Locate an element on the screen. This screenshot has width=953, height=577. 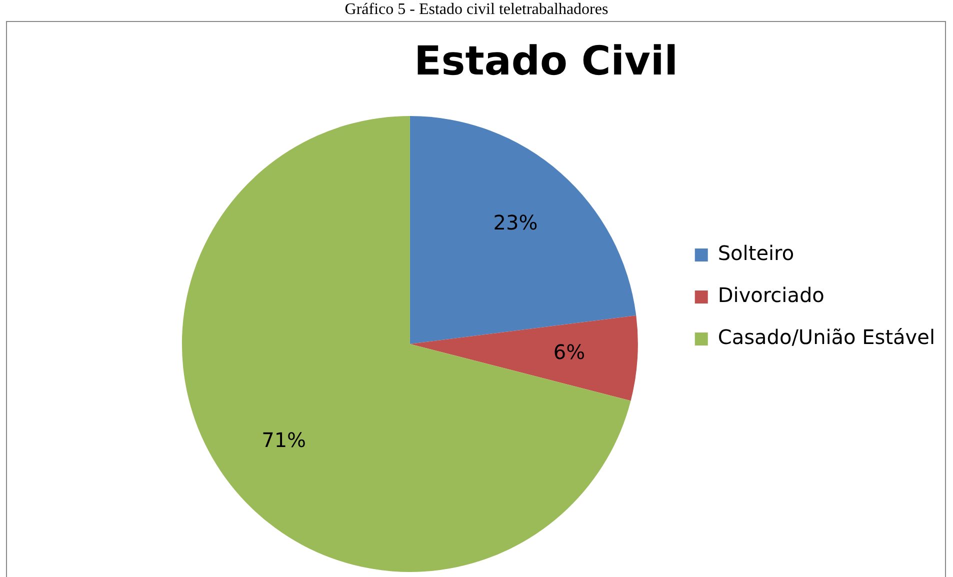
legend-label: Divorciado is located at coordinates (771, 295).